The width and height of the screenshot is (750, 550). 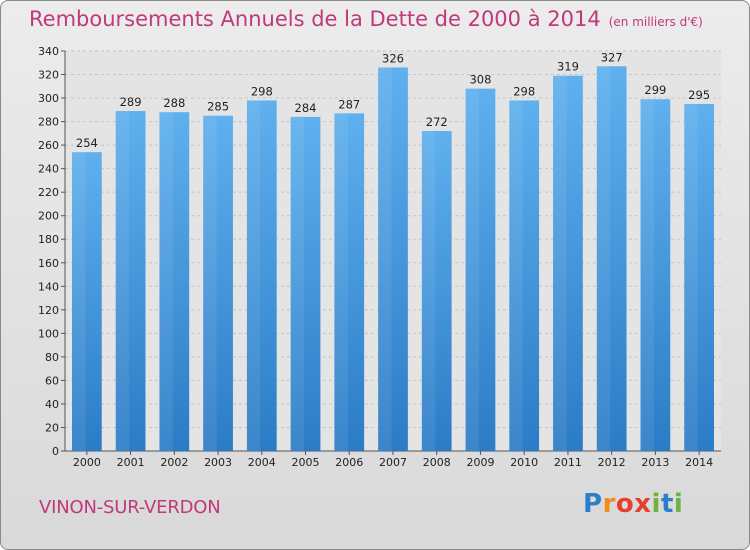 What do you see at coordinates (655, 90) in the screenshot?
I see `value-label-2013: 299` at bounding box center [655, 90].